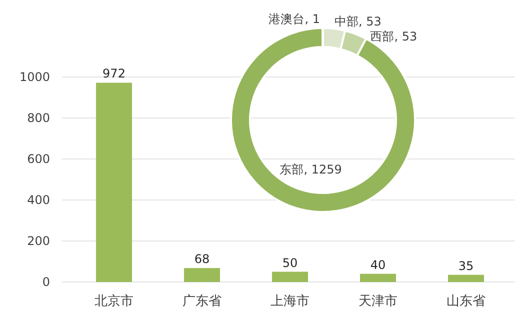 Image resolution: width=520 pixels, height=321 pixels. I want to click on data-label: 50, so click(290, 263).